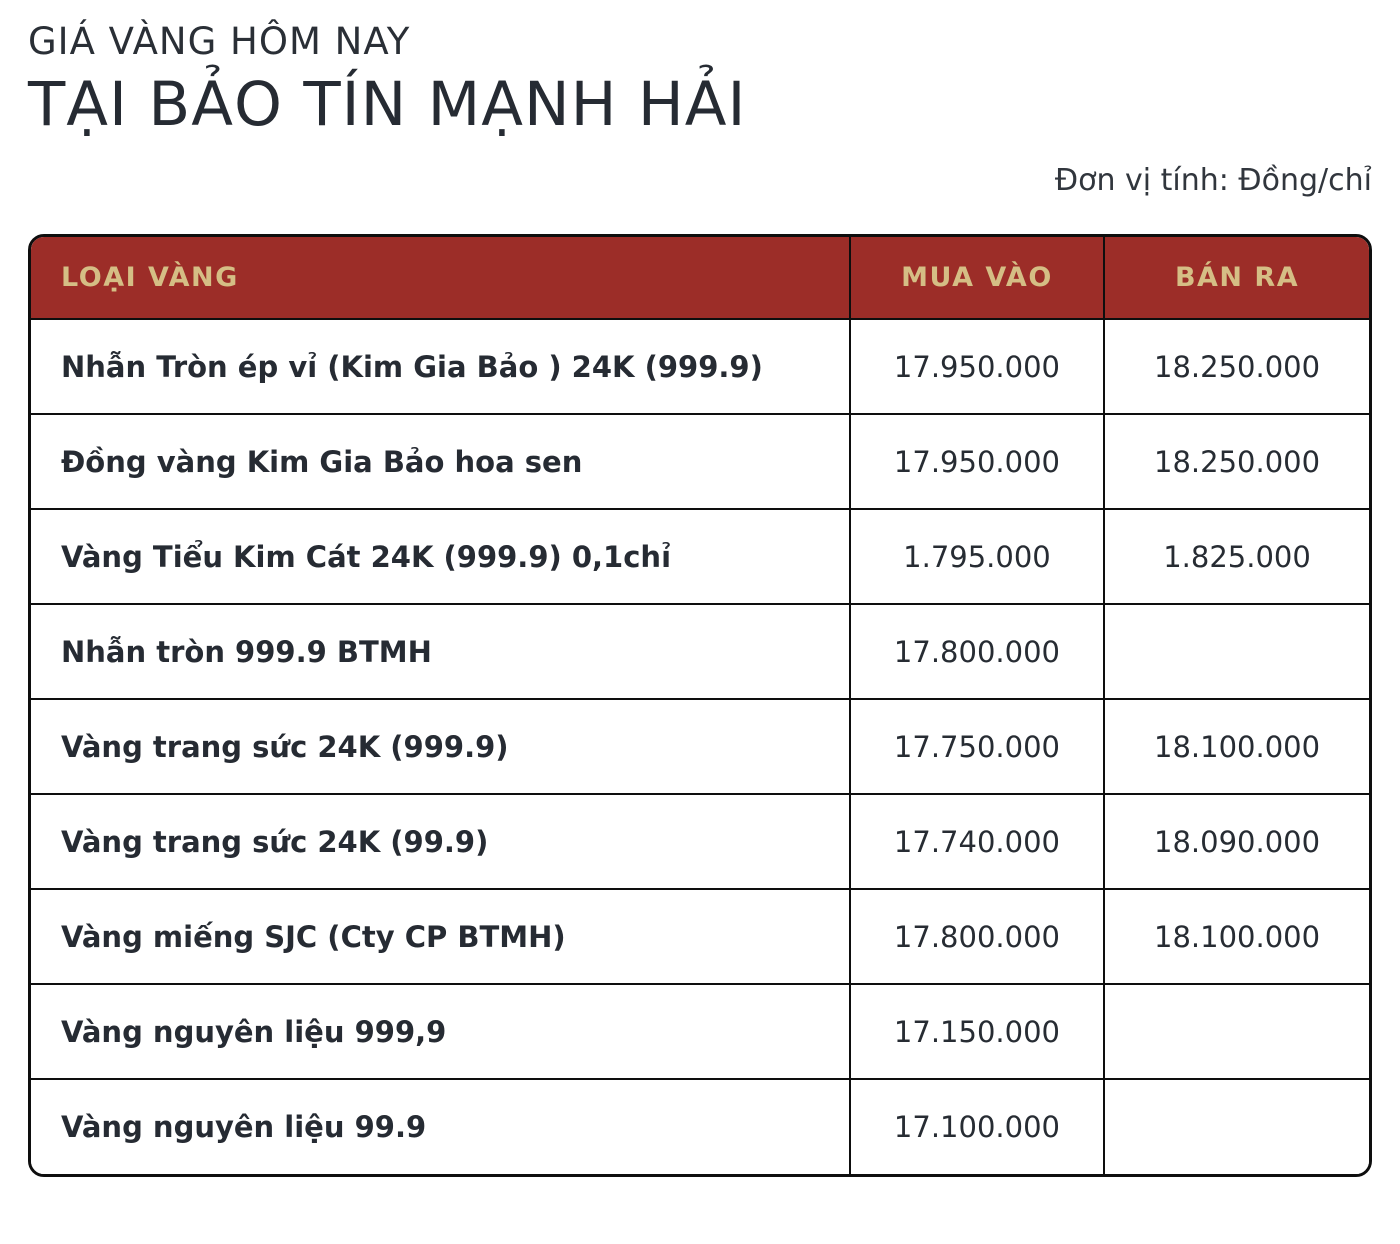 Image resolution: width=1400 pixels, height=1244 pixels. I want to click on gold-type-cell: Vàng miếng SJC (Cty CP BTMH), so click(441, 937).